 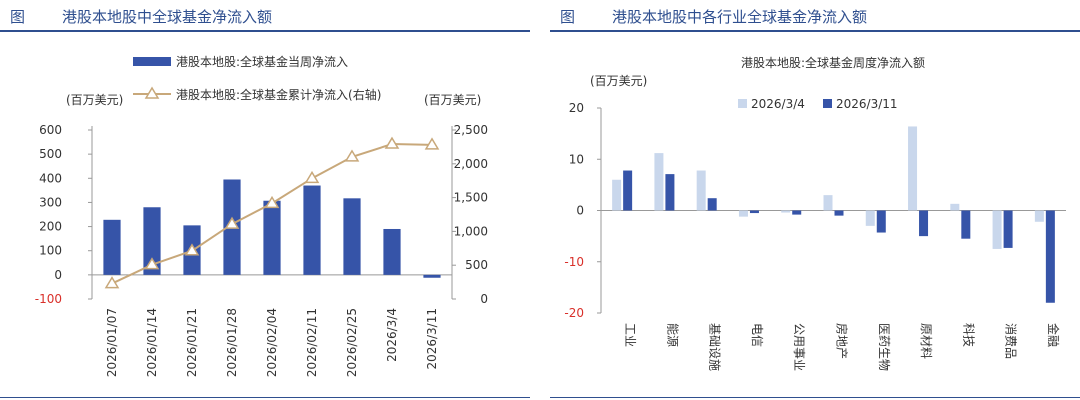 What do you see at coordinates (232, 342) in the screenshot?
I see `category-label: 2026/01/28` at bounding box center [232, 342].